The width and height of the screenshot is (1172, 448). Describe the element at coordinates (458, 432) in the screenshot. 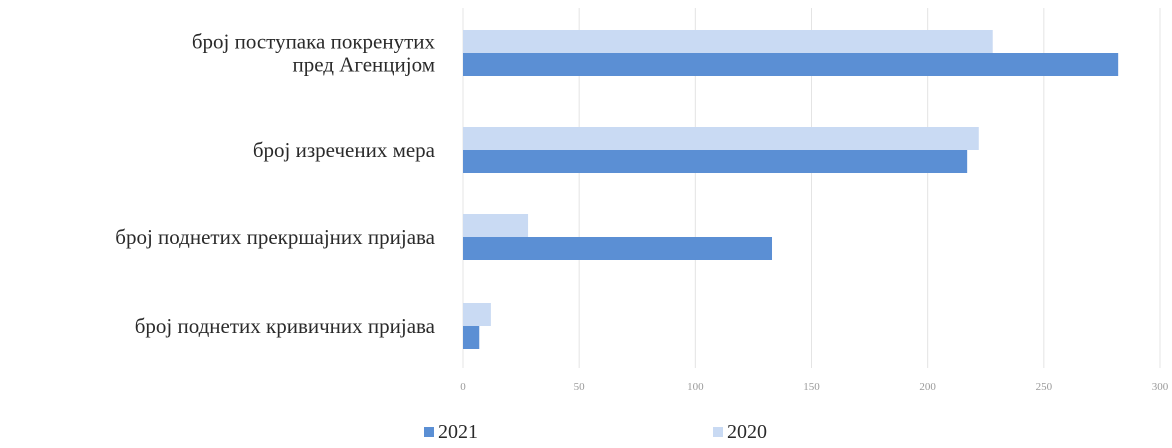

I see `legend-label-2021: 2021` at that location.